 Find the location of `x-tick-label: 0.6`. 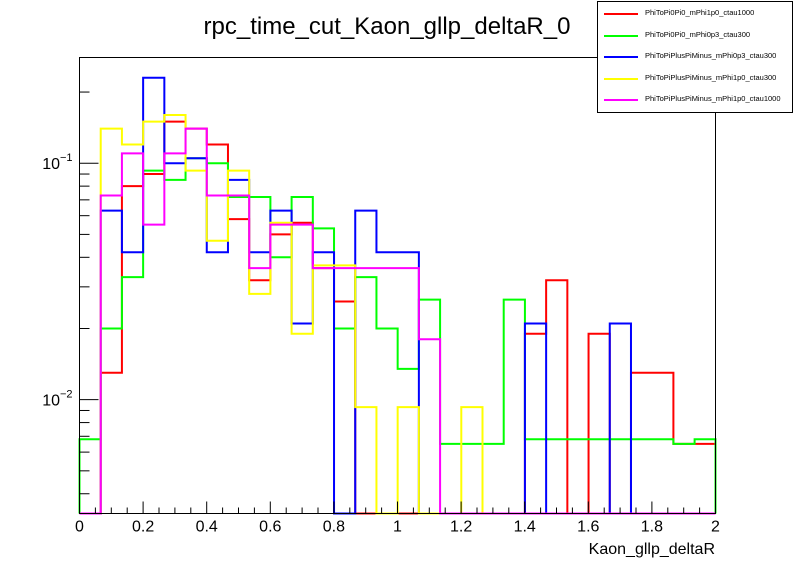

x-tick-label: 0.6 is located at coordinates (270, 527).